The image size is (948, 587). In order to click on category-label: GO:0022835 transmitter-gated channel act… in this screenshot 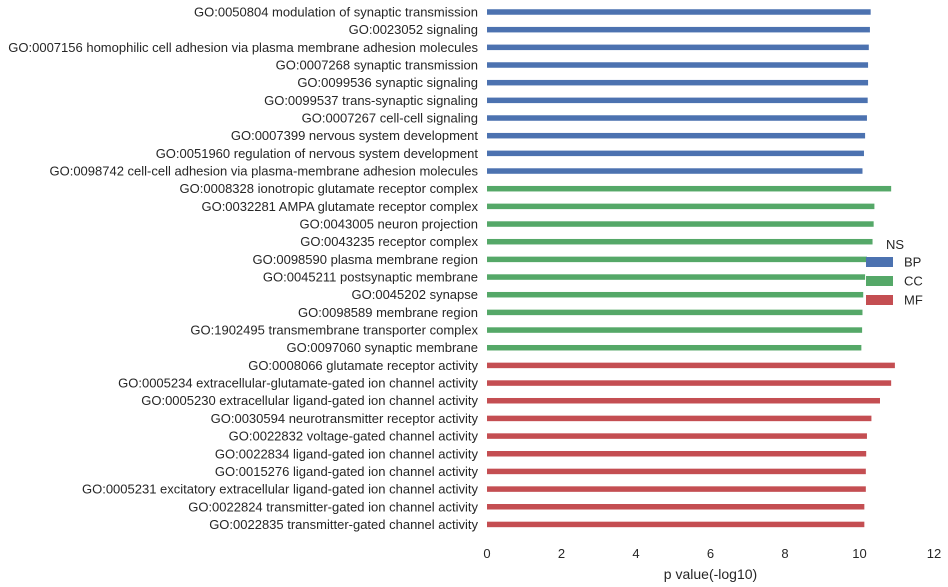, I will do `click(343, 524)`.